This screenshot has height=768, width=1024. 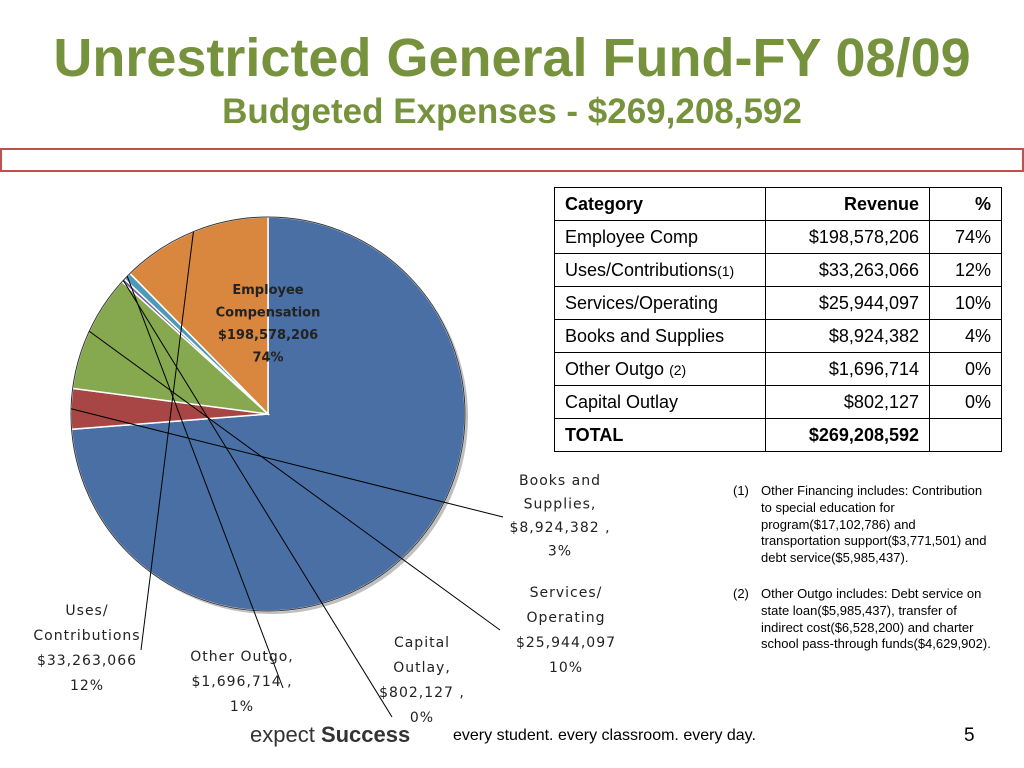 I want to click on divider-bar, so click(x=512, y=160).